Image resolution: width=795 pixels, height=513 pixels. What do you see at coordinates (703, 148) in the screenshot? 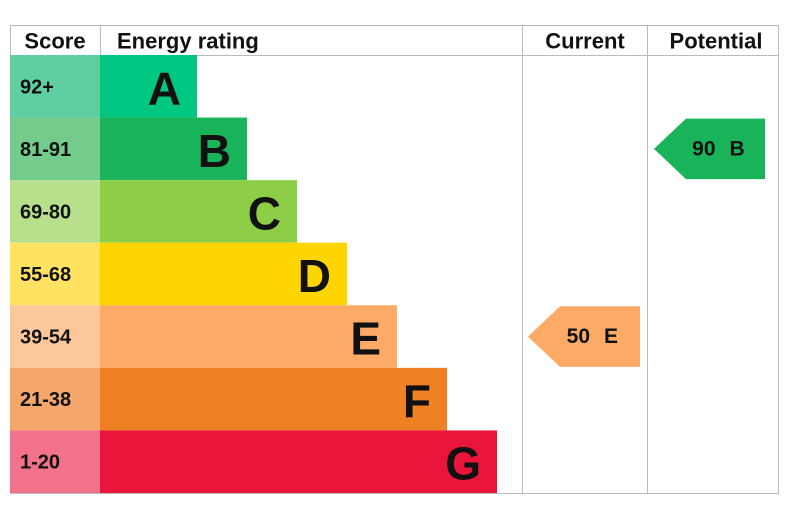
I see `potential-score: 90` at bounding box center [703, 148].